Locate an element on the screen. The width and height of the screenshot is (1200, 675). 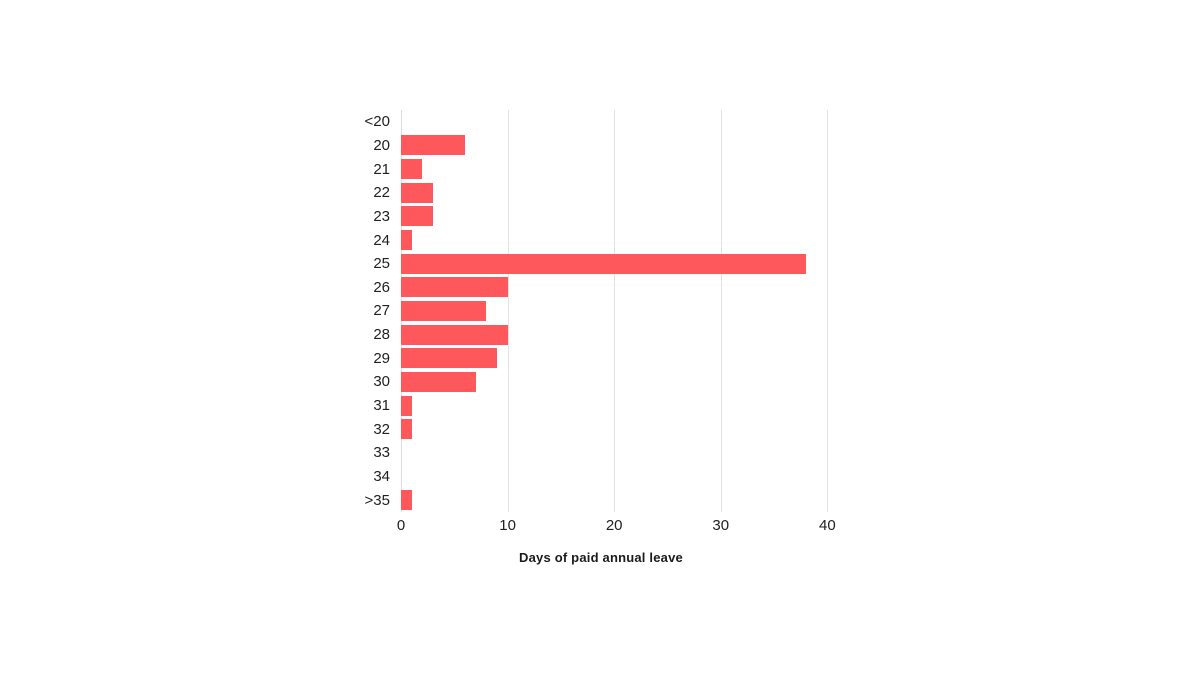
x-tick-label: 20 is located at coordinates (614, 525).